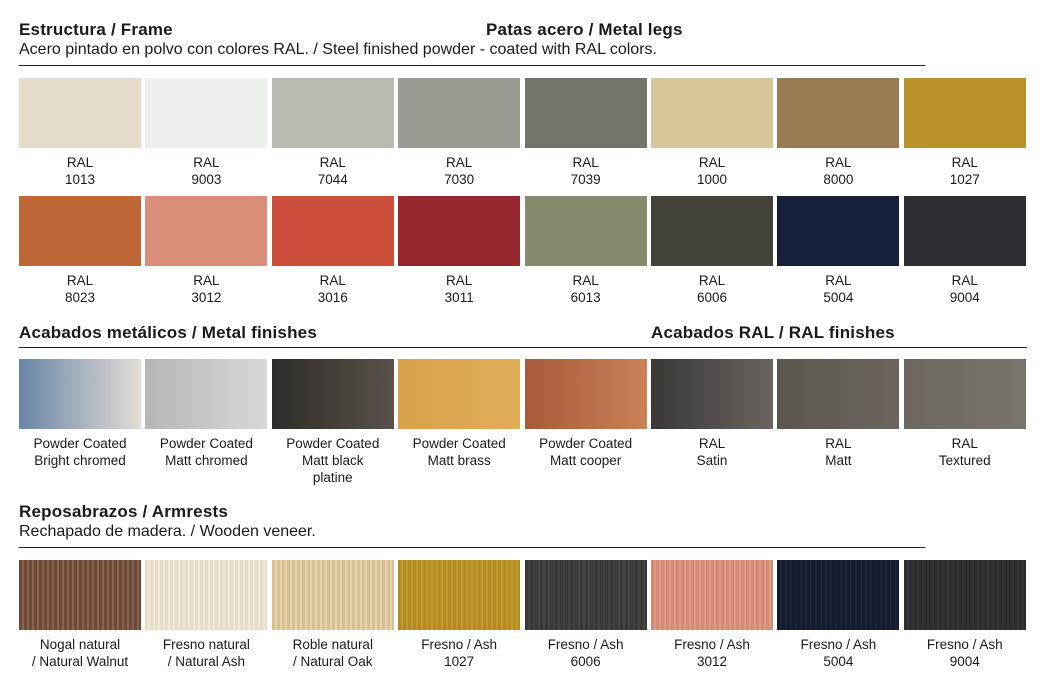  I want to click on swatch-label-line: 1013, so click(80, 179).